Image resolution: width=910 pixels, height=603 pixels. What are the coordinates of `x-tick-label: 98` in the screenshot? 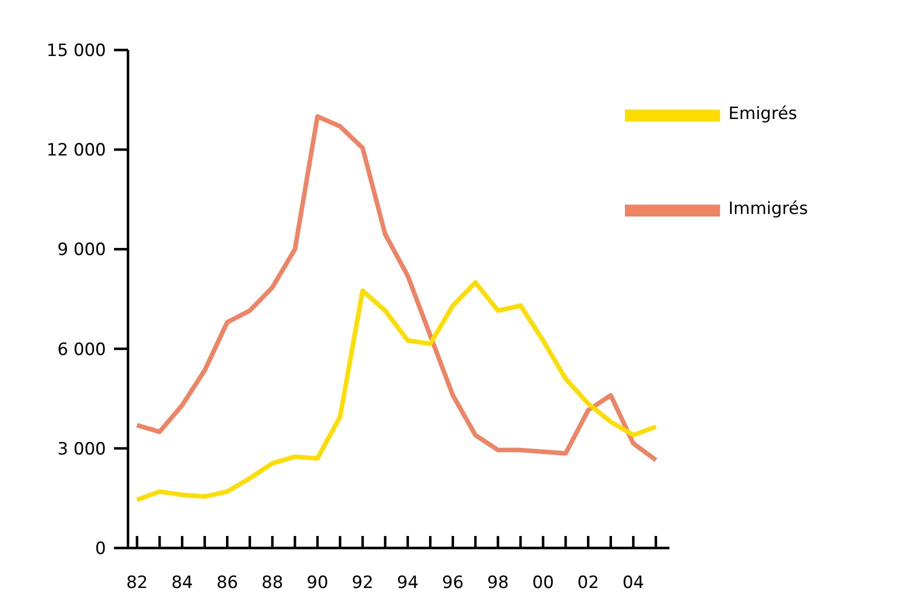 It's located at (498, 583).